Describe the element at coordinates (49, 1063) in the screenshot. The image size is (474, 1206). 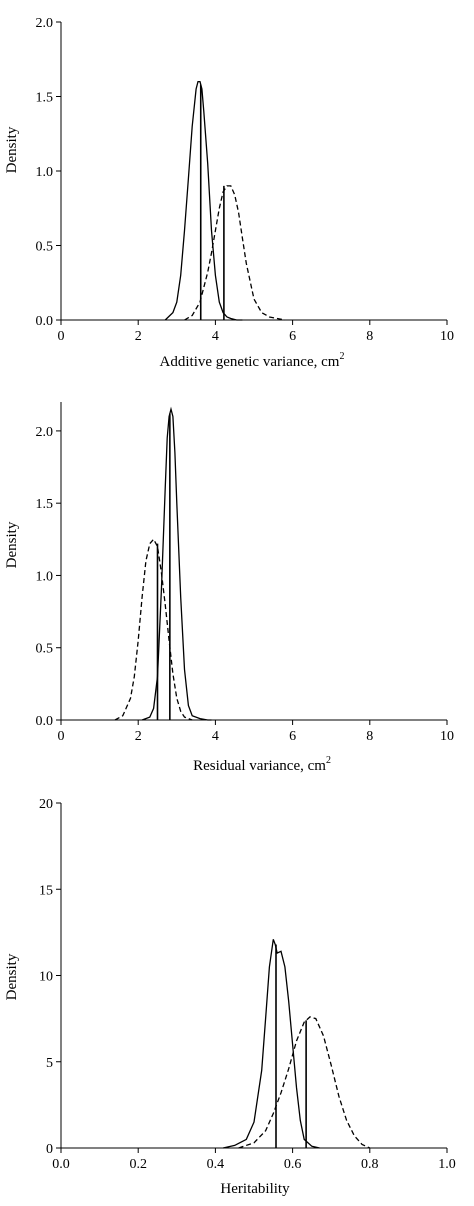
I see `y-tick-label: 5` at that location.